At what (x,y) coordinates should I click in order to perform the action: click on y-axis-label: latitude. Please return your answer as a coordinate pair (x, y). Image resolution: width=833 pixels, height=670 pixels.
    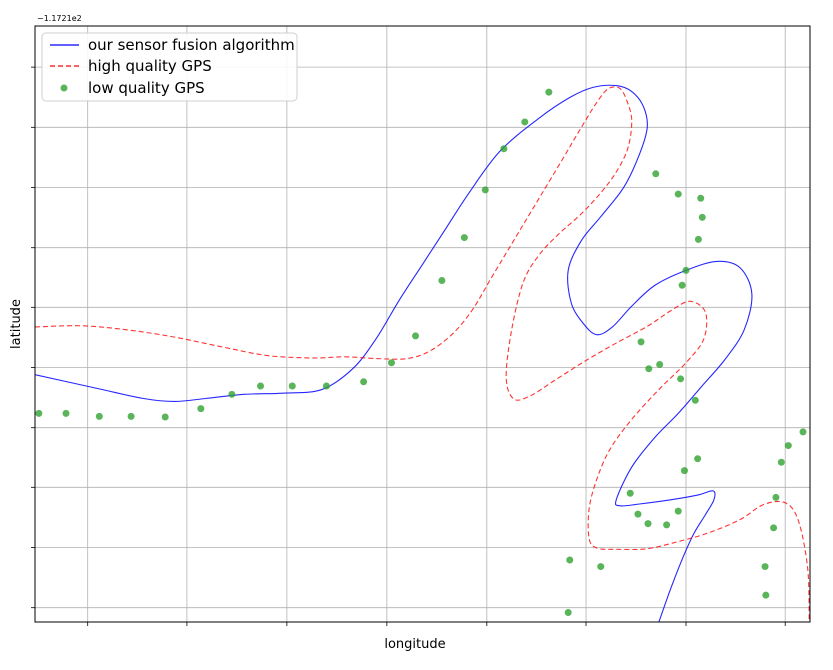
    Looking at the image, I should click on (16, 324).